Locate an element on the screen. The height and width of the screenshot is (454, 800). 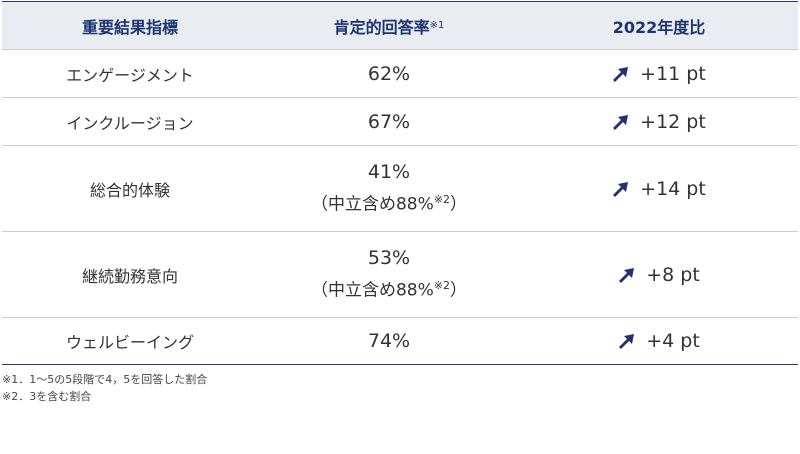
table-row: インクルージョン 67% +12 pt is located at coordinates (400, 121).